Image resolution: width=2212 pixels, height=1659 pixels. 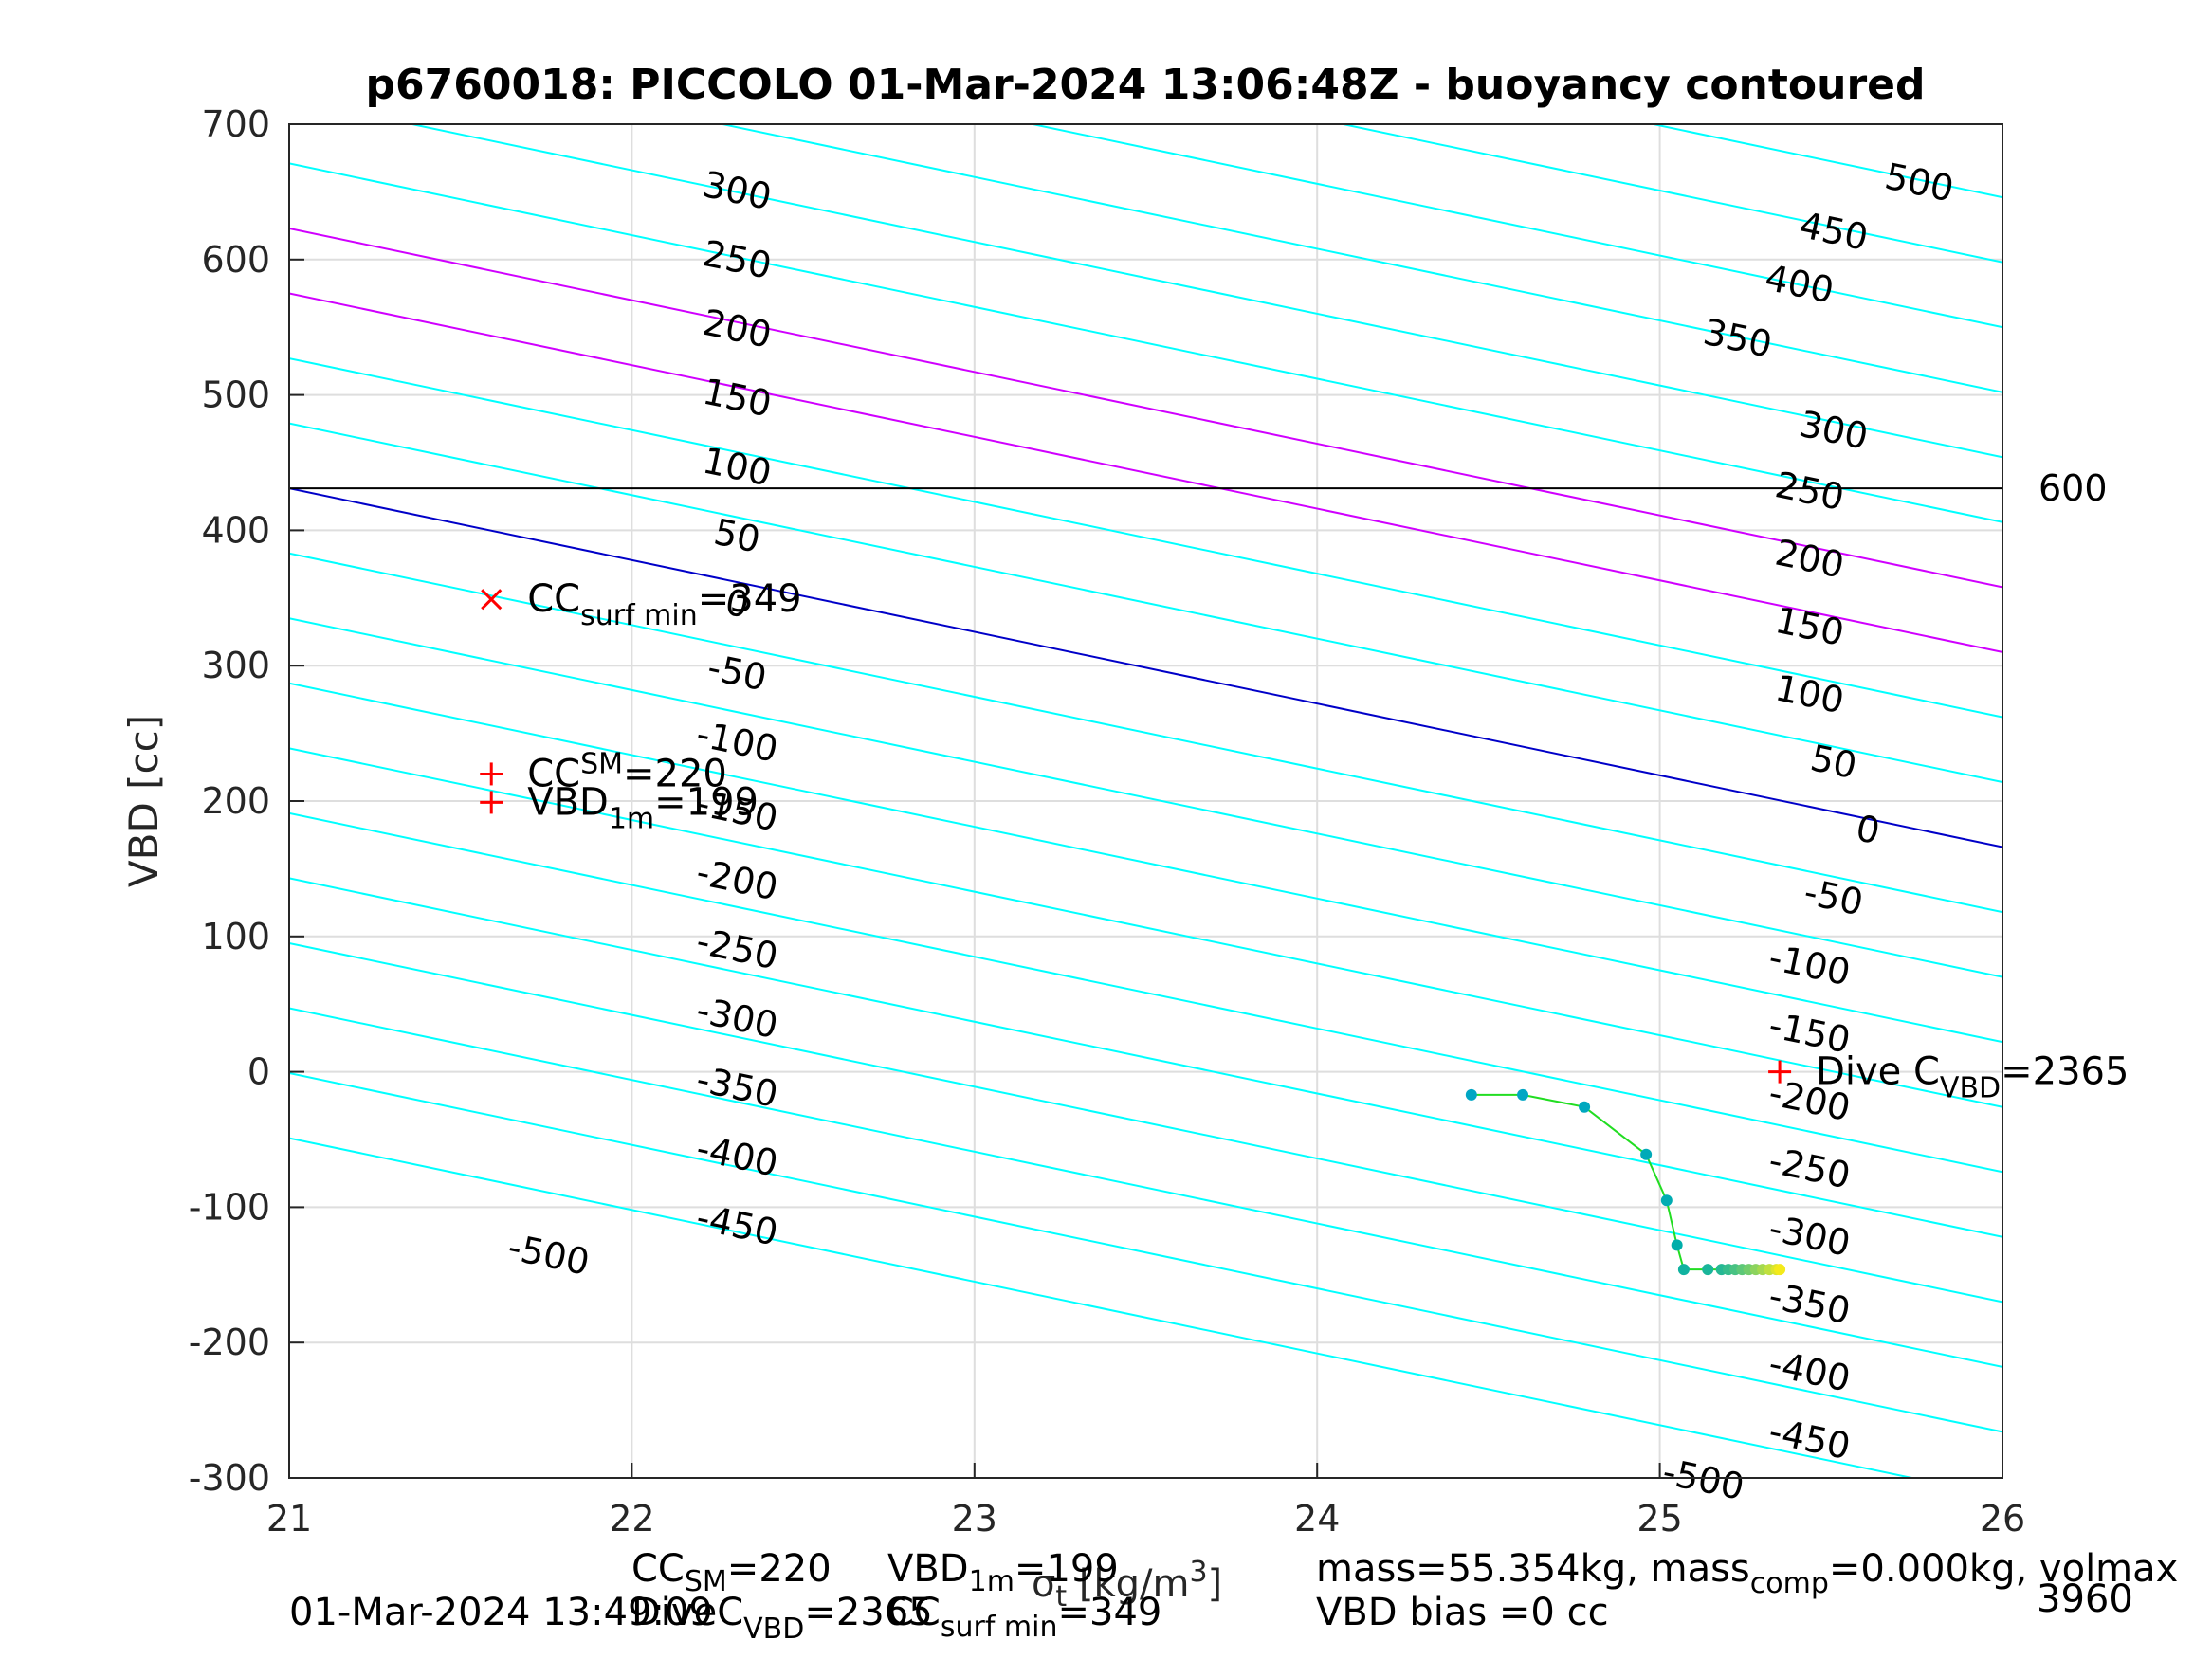 I want to click on contour-label-right: 50, so click(x=1833, y=762).